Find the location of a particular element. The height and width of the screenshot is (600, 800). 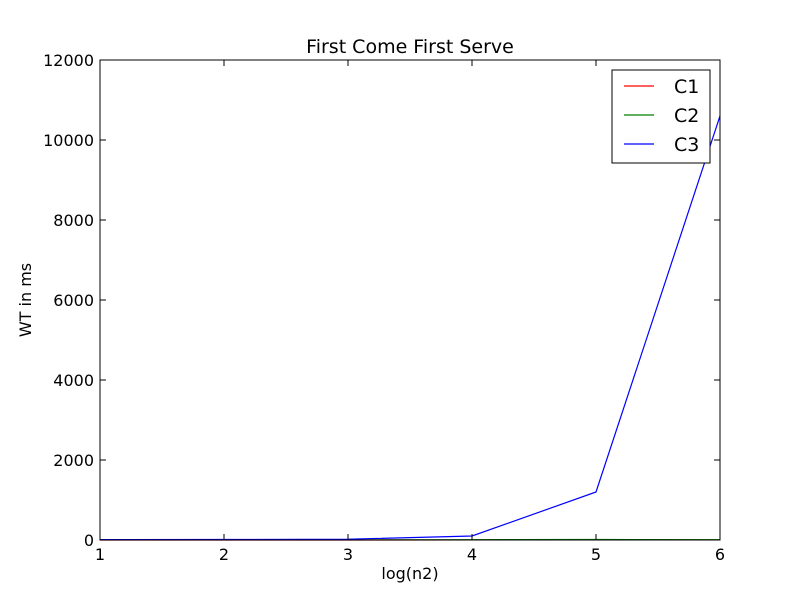

x-tick-label: 3 is located at coordinates (348, 554).